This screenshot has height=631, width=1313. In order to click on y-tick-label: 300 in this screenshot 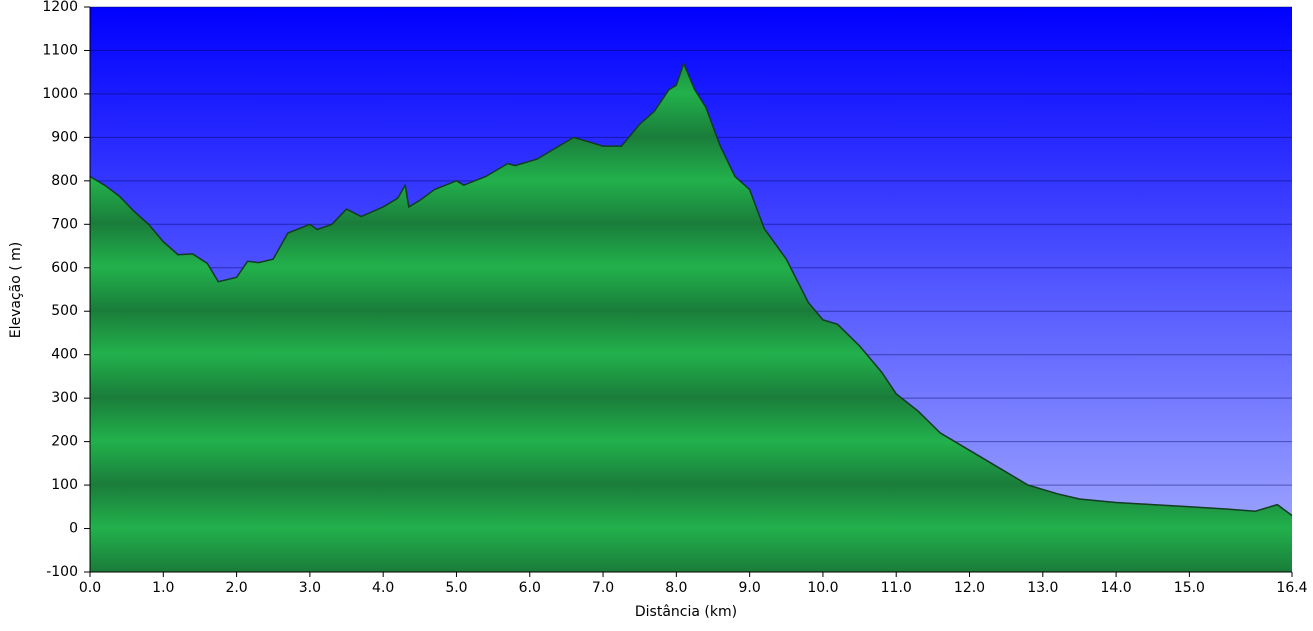, I will do `click(64, 398)`.